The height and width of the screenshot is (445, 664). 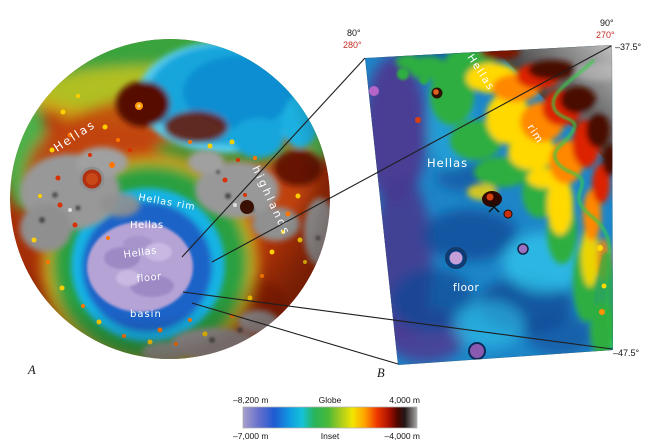 What do you see at coordinates (447, 163) in the screenshot?
I see `inset-label-hellas: Hellas` at bounding box center [447, 163].